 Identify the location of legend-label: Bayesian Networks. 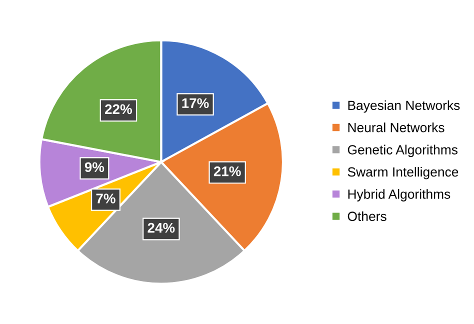
(404, 106).